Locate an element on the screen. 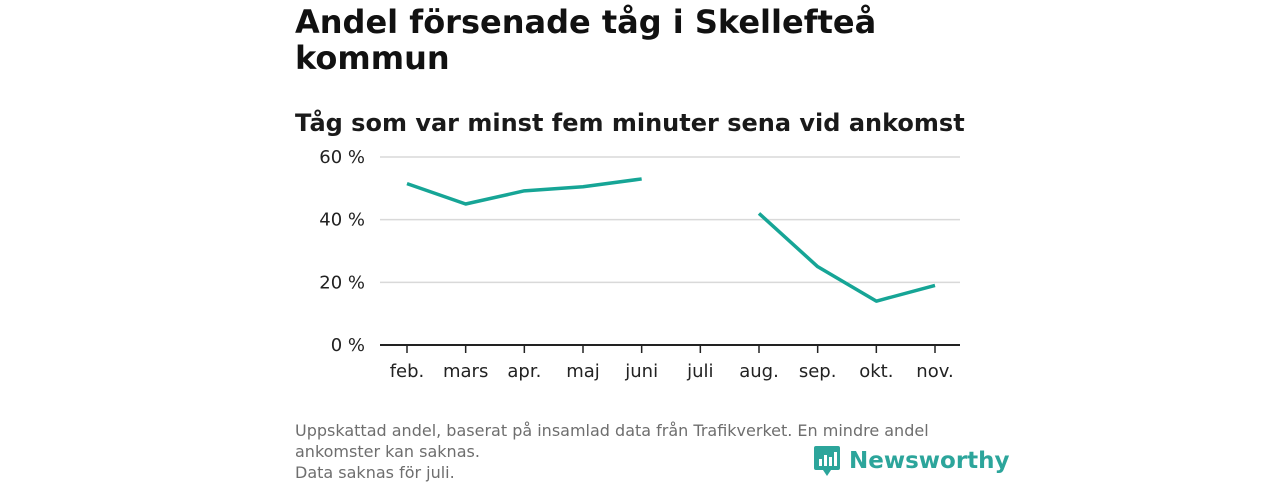  y-tick-label: 60 % is located at coordinates (342, 157).